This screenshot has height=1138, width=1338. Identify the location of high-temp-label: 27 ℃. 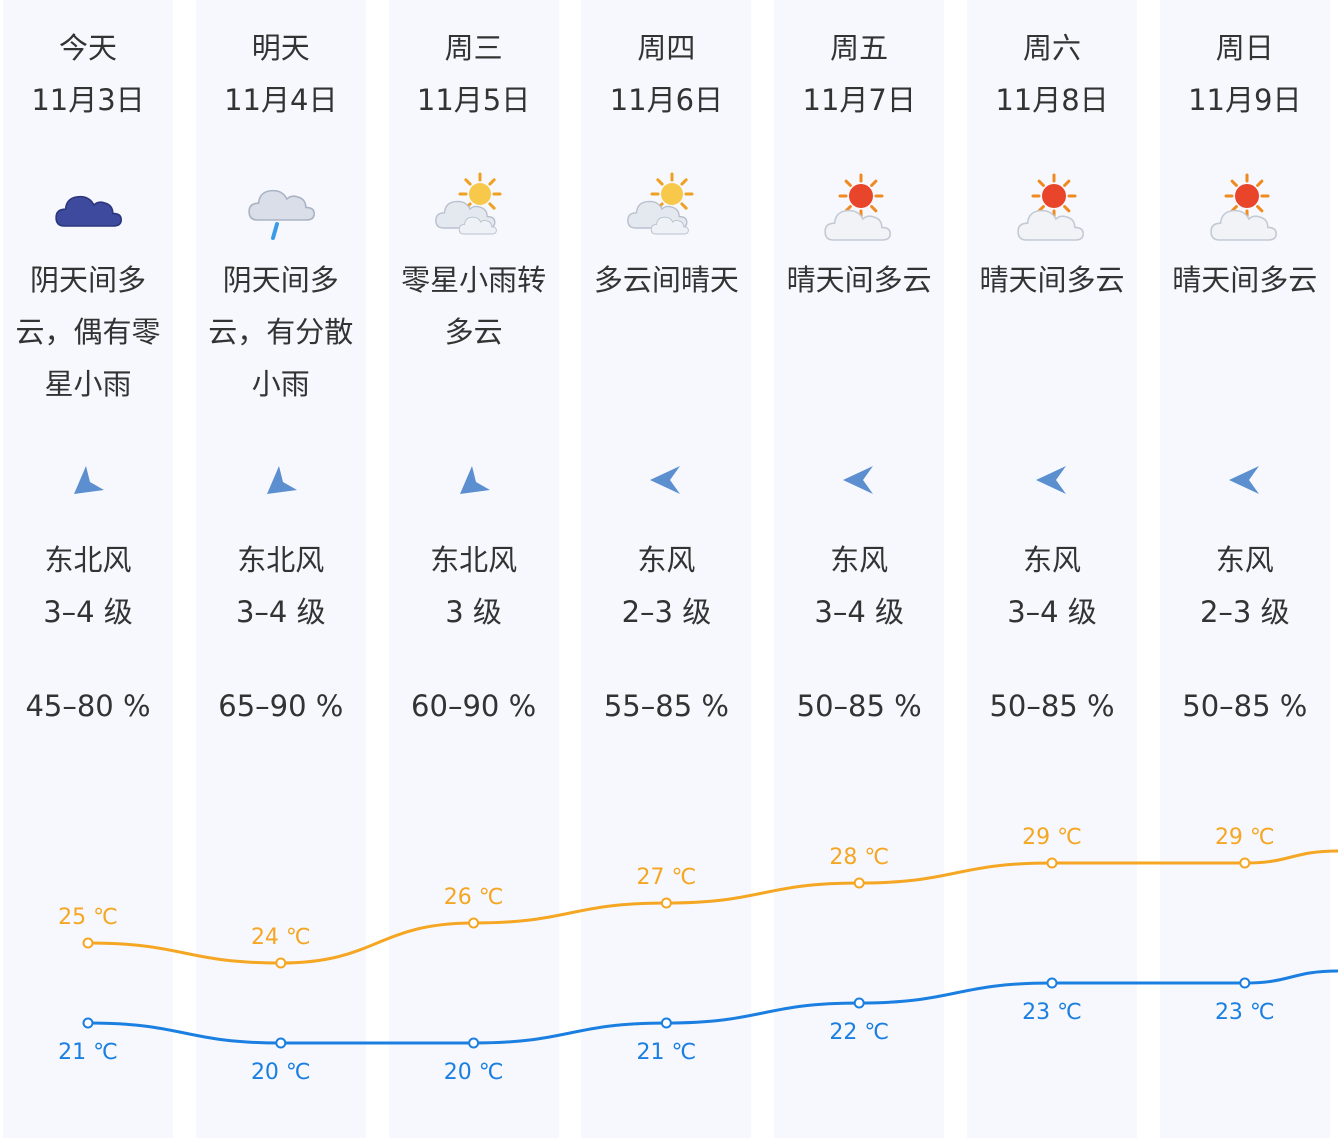
(667, 877).